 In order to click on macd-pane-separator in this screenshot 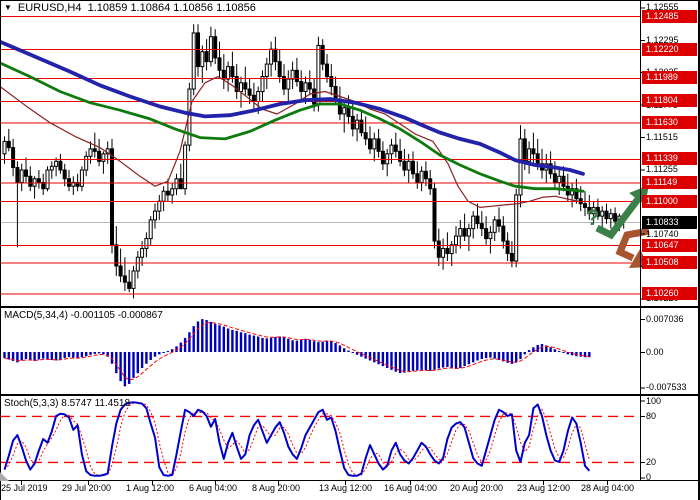, I will do `click(350, 307)`.